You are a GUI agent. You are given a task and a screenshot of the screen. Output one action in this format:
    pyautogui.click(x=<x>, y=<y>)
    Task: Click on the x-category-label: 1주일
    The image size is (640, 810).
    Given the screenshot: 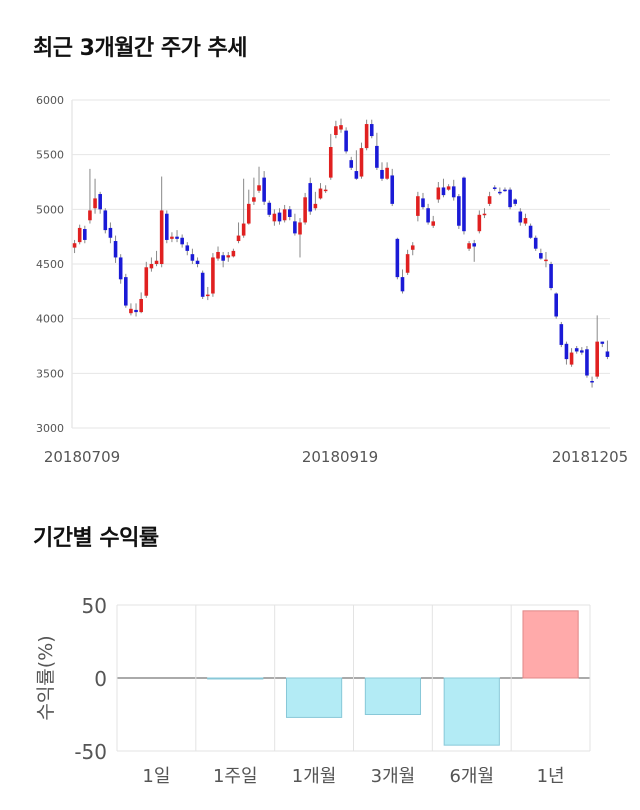 What is the action you would take?
    pyautogui.click(x=235, y=776)
    